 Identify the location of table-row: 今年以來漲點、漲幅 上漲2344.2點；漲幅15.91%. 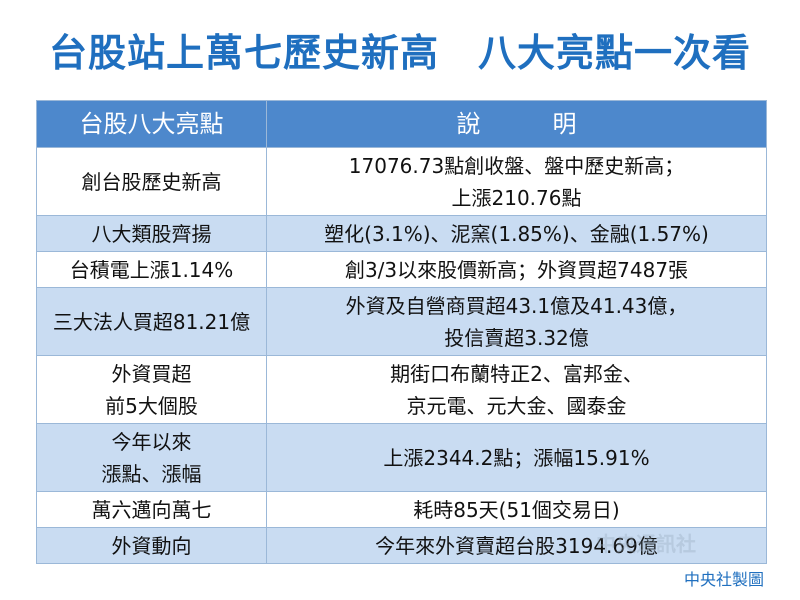
(401, 457).